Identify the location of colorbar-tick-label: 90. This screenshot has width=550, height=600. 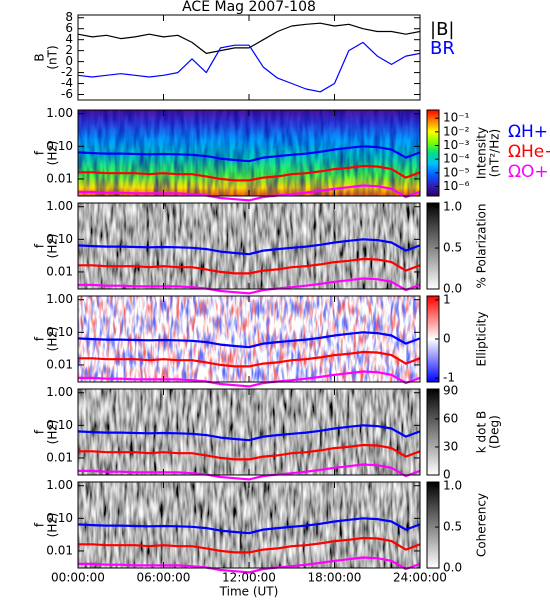
(450, 390).